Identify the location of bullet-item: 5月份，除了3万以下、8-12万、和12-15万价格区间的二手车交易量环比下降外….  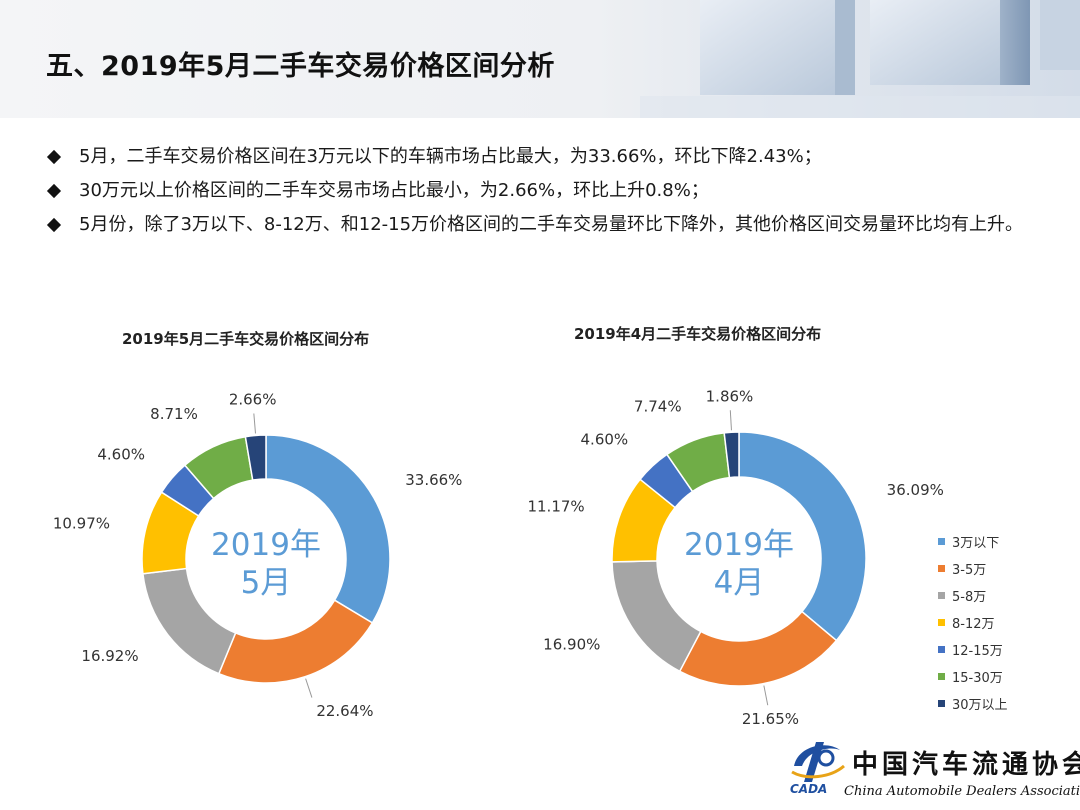
(546, 225).